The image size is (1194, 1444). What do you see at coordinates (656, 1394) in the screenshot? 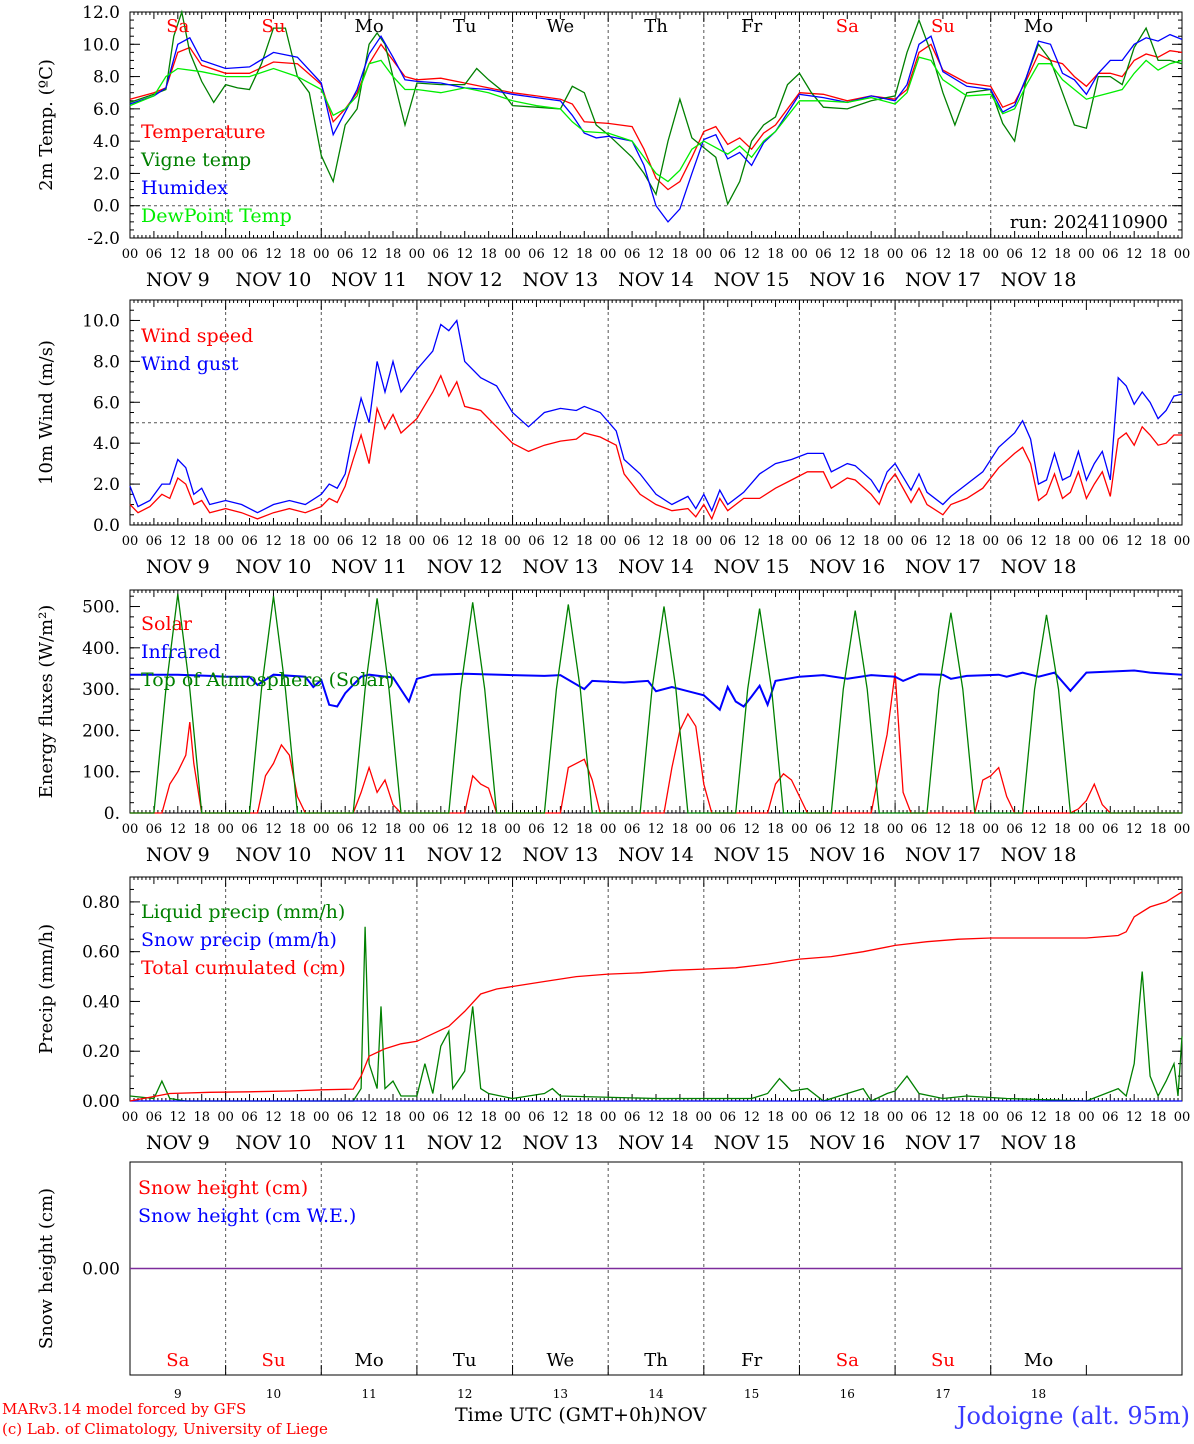
I see `day-number-label: 14` at bounding box center [656, 1394].